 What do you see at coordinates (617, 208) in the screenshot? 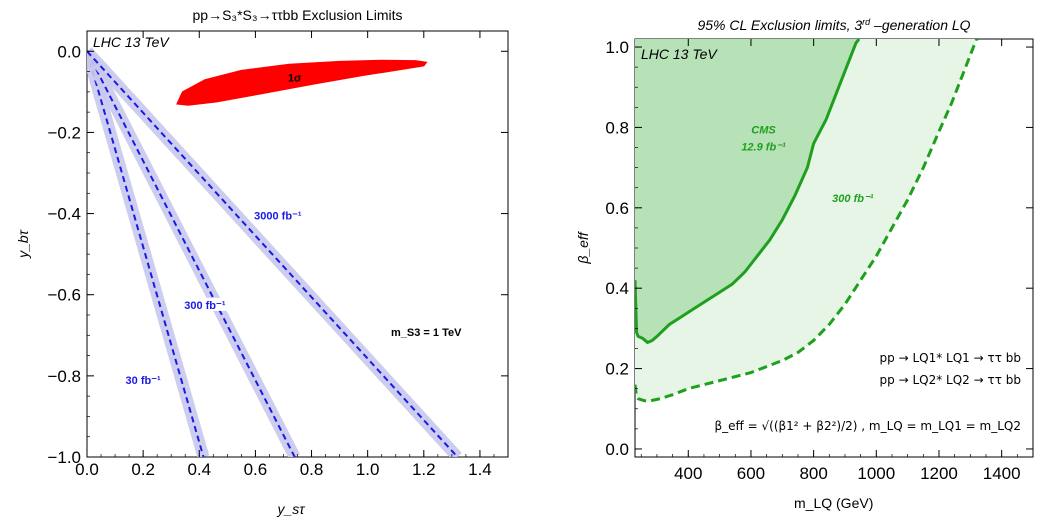
I see `y-tick-label: 0.6` at bounding box center [617, 208].